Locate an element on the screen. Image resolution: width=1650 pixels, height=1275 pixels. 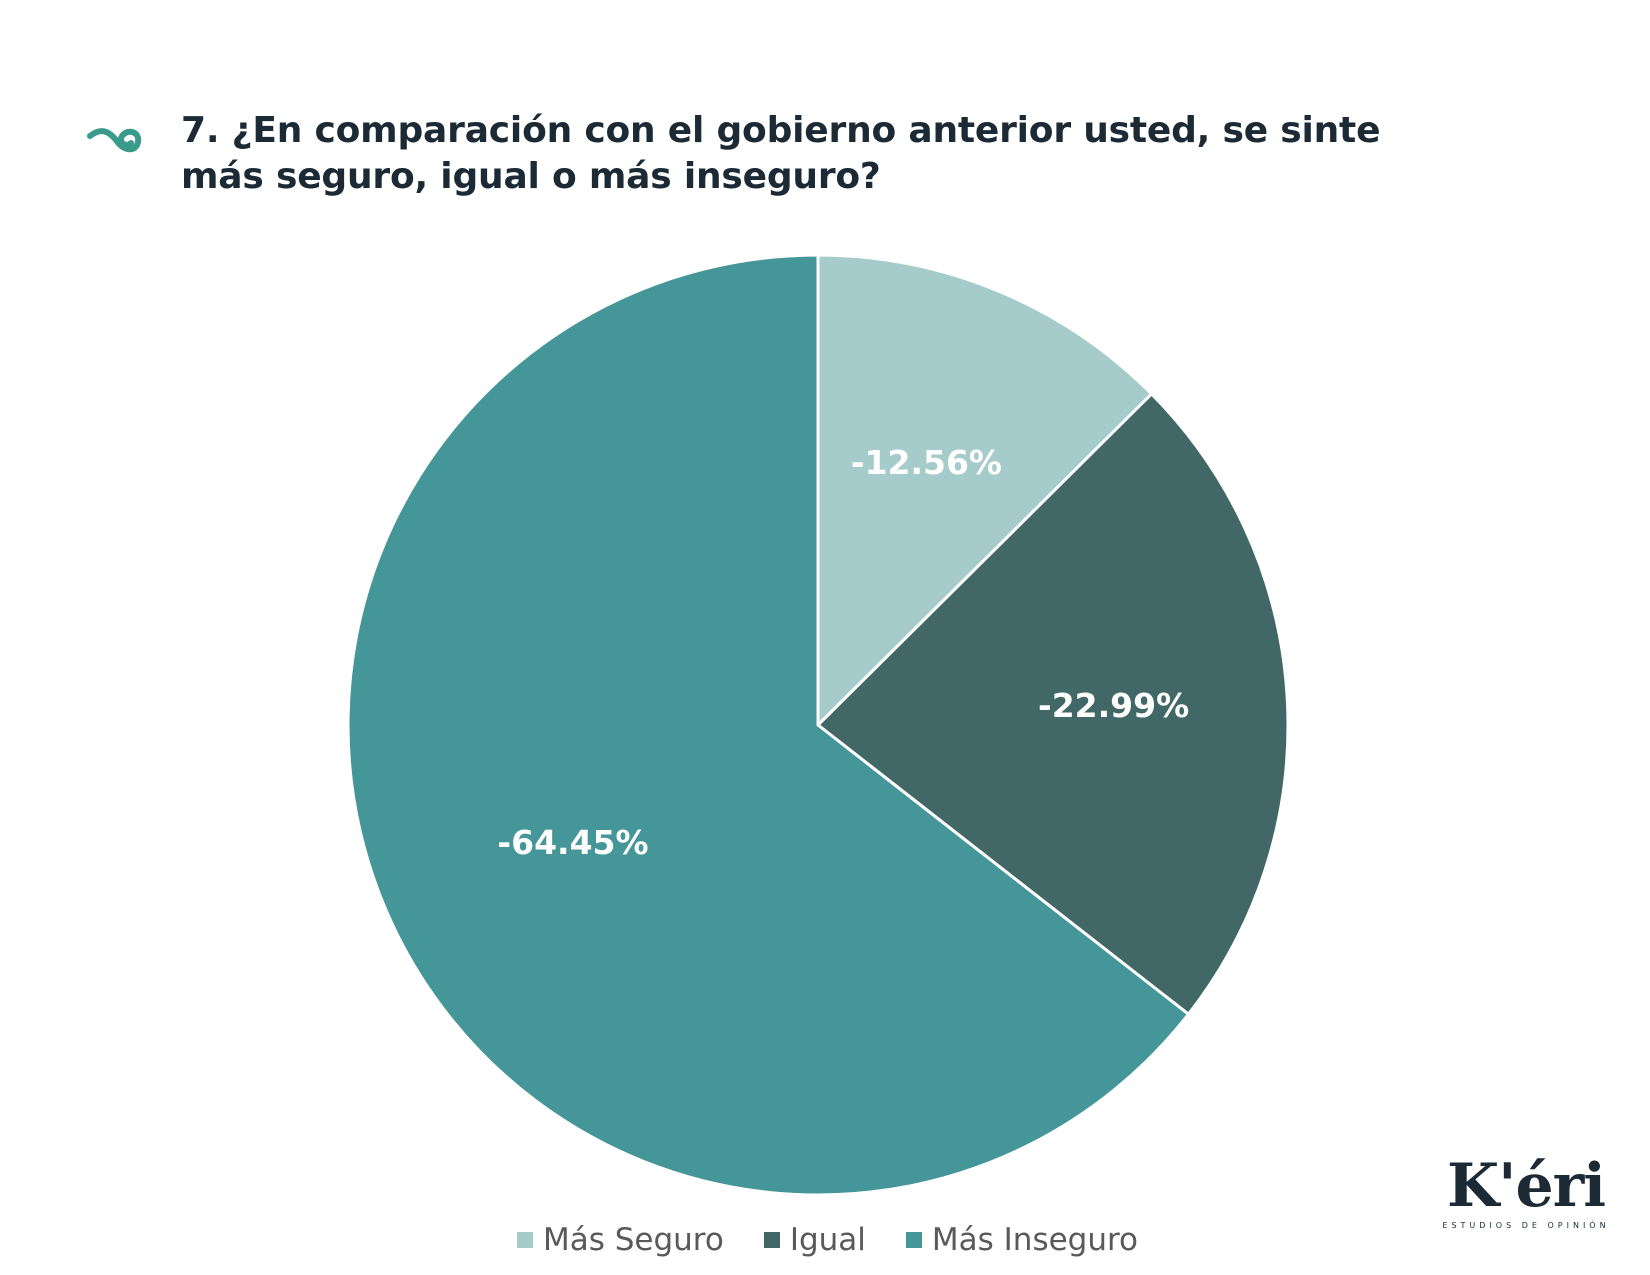
data-label-mas-inseguro: -64.45% is located at coordinates (572, 842).